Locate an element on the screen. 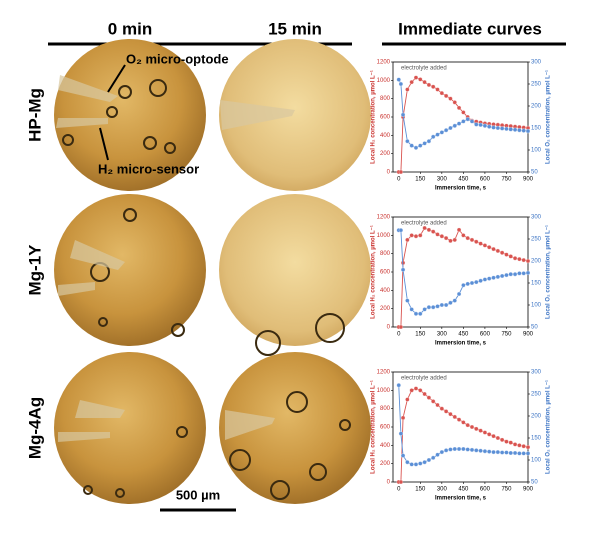 Image resolution: width=604 pixels, height=536 pixels. column-header: Immediate curves is located at coordinates (470, 28).